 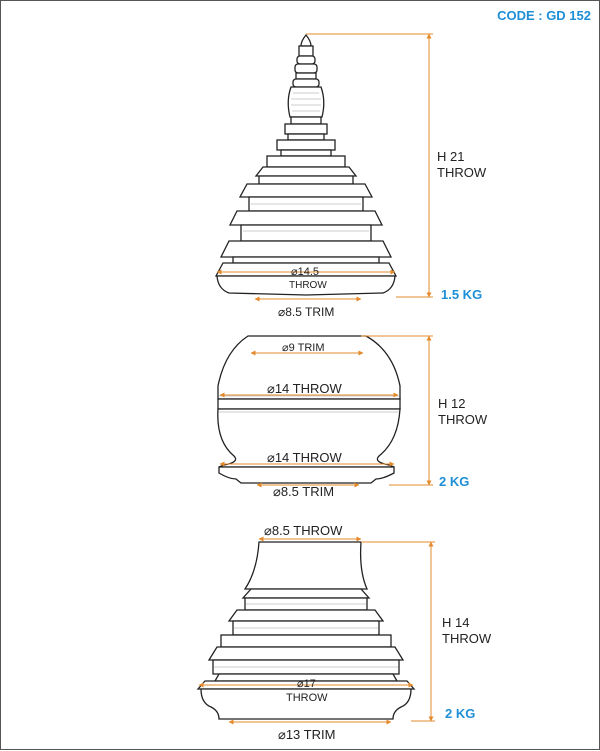 What do you see at coordinates (462, 294) in the screenshot?
I see `finial-weight: 1.5 KG` at bounding box center [462, 294].